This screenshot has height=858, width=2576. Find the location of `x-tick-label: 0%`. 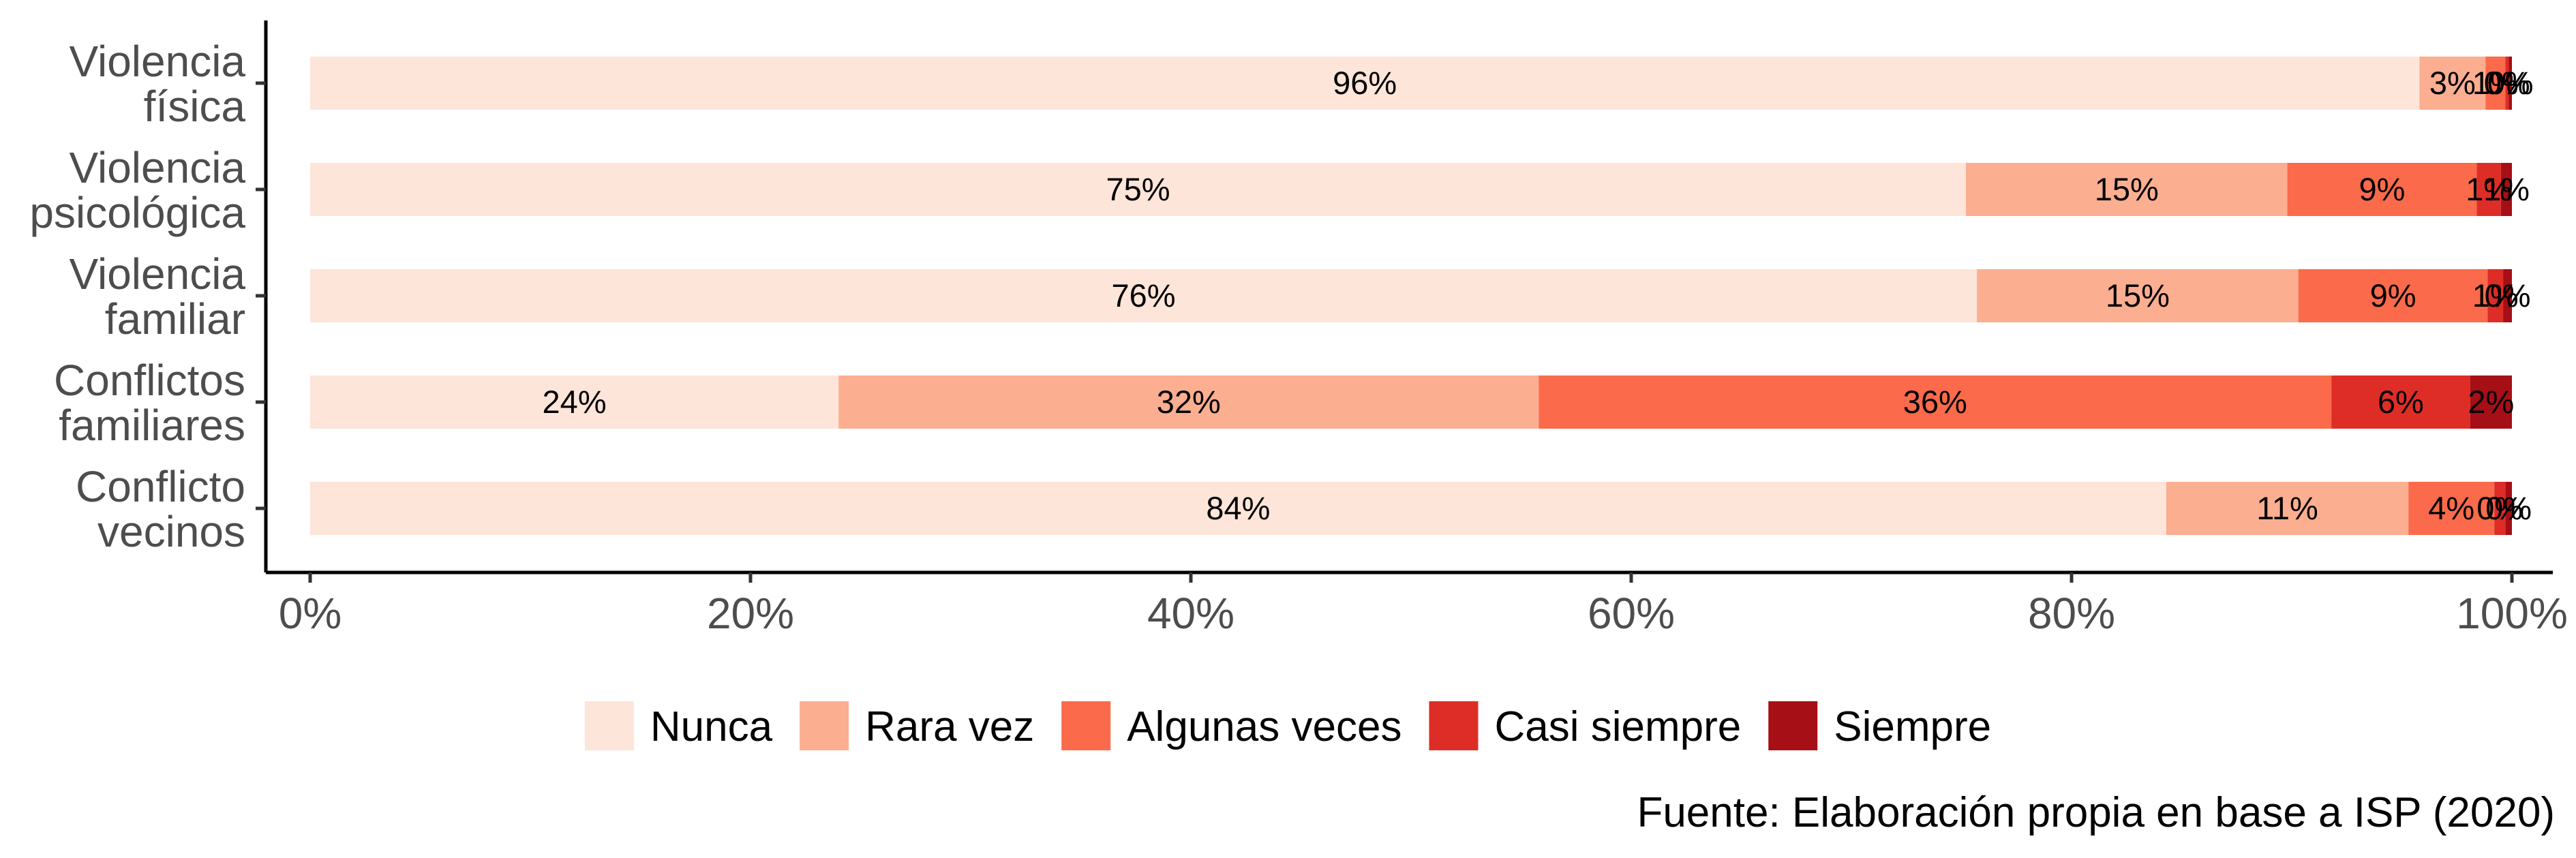

x-tick-label: 0% is located at coordinates (310, 613).